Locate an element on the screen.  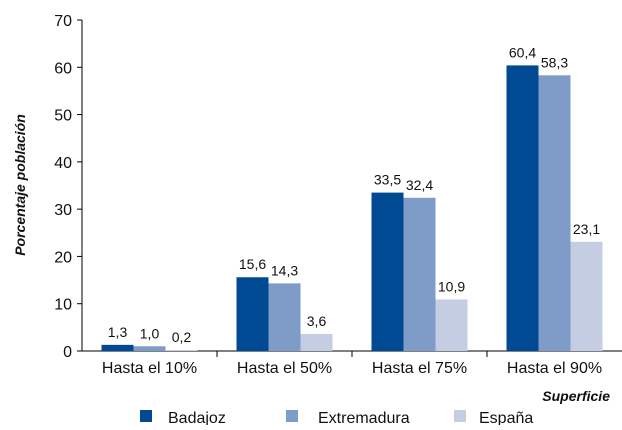
x-tick-label: Hasta el 10% is located at coordinates (149, 368).